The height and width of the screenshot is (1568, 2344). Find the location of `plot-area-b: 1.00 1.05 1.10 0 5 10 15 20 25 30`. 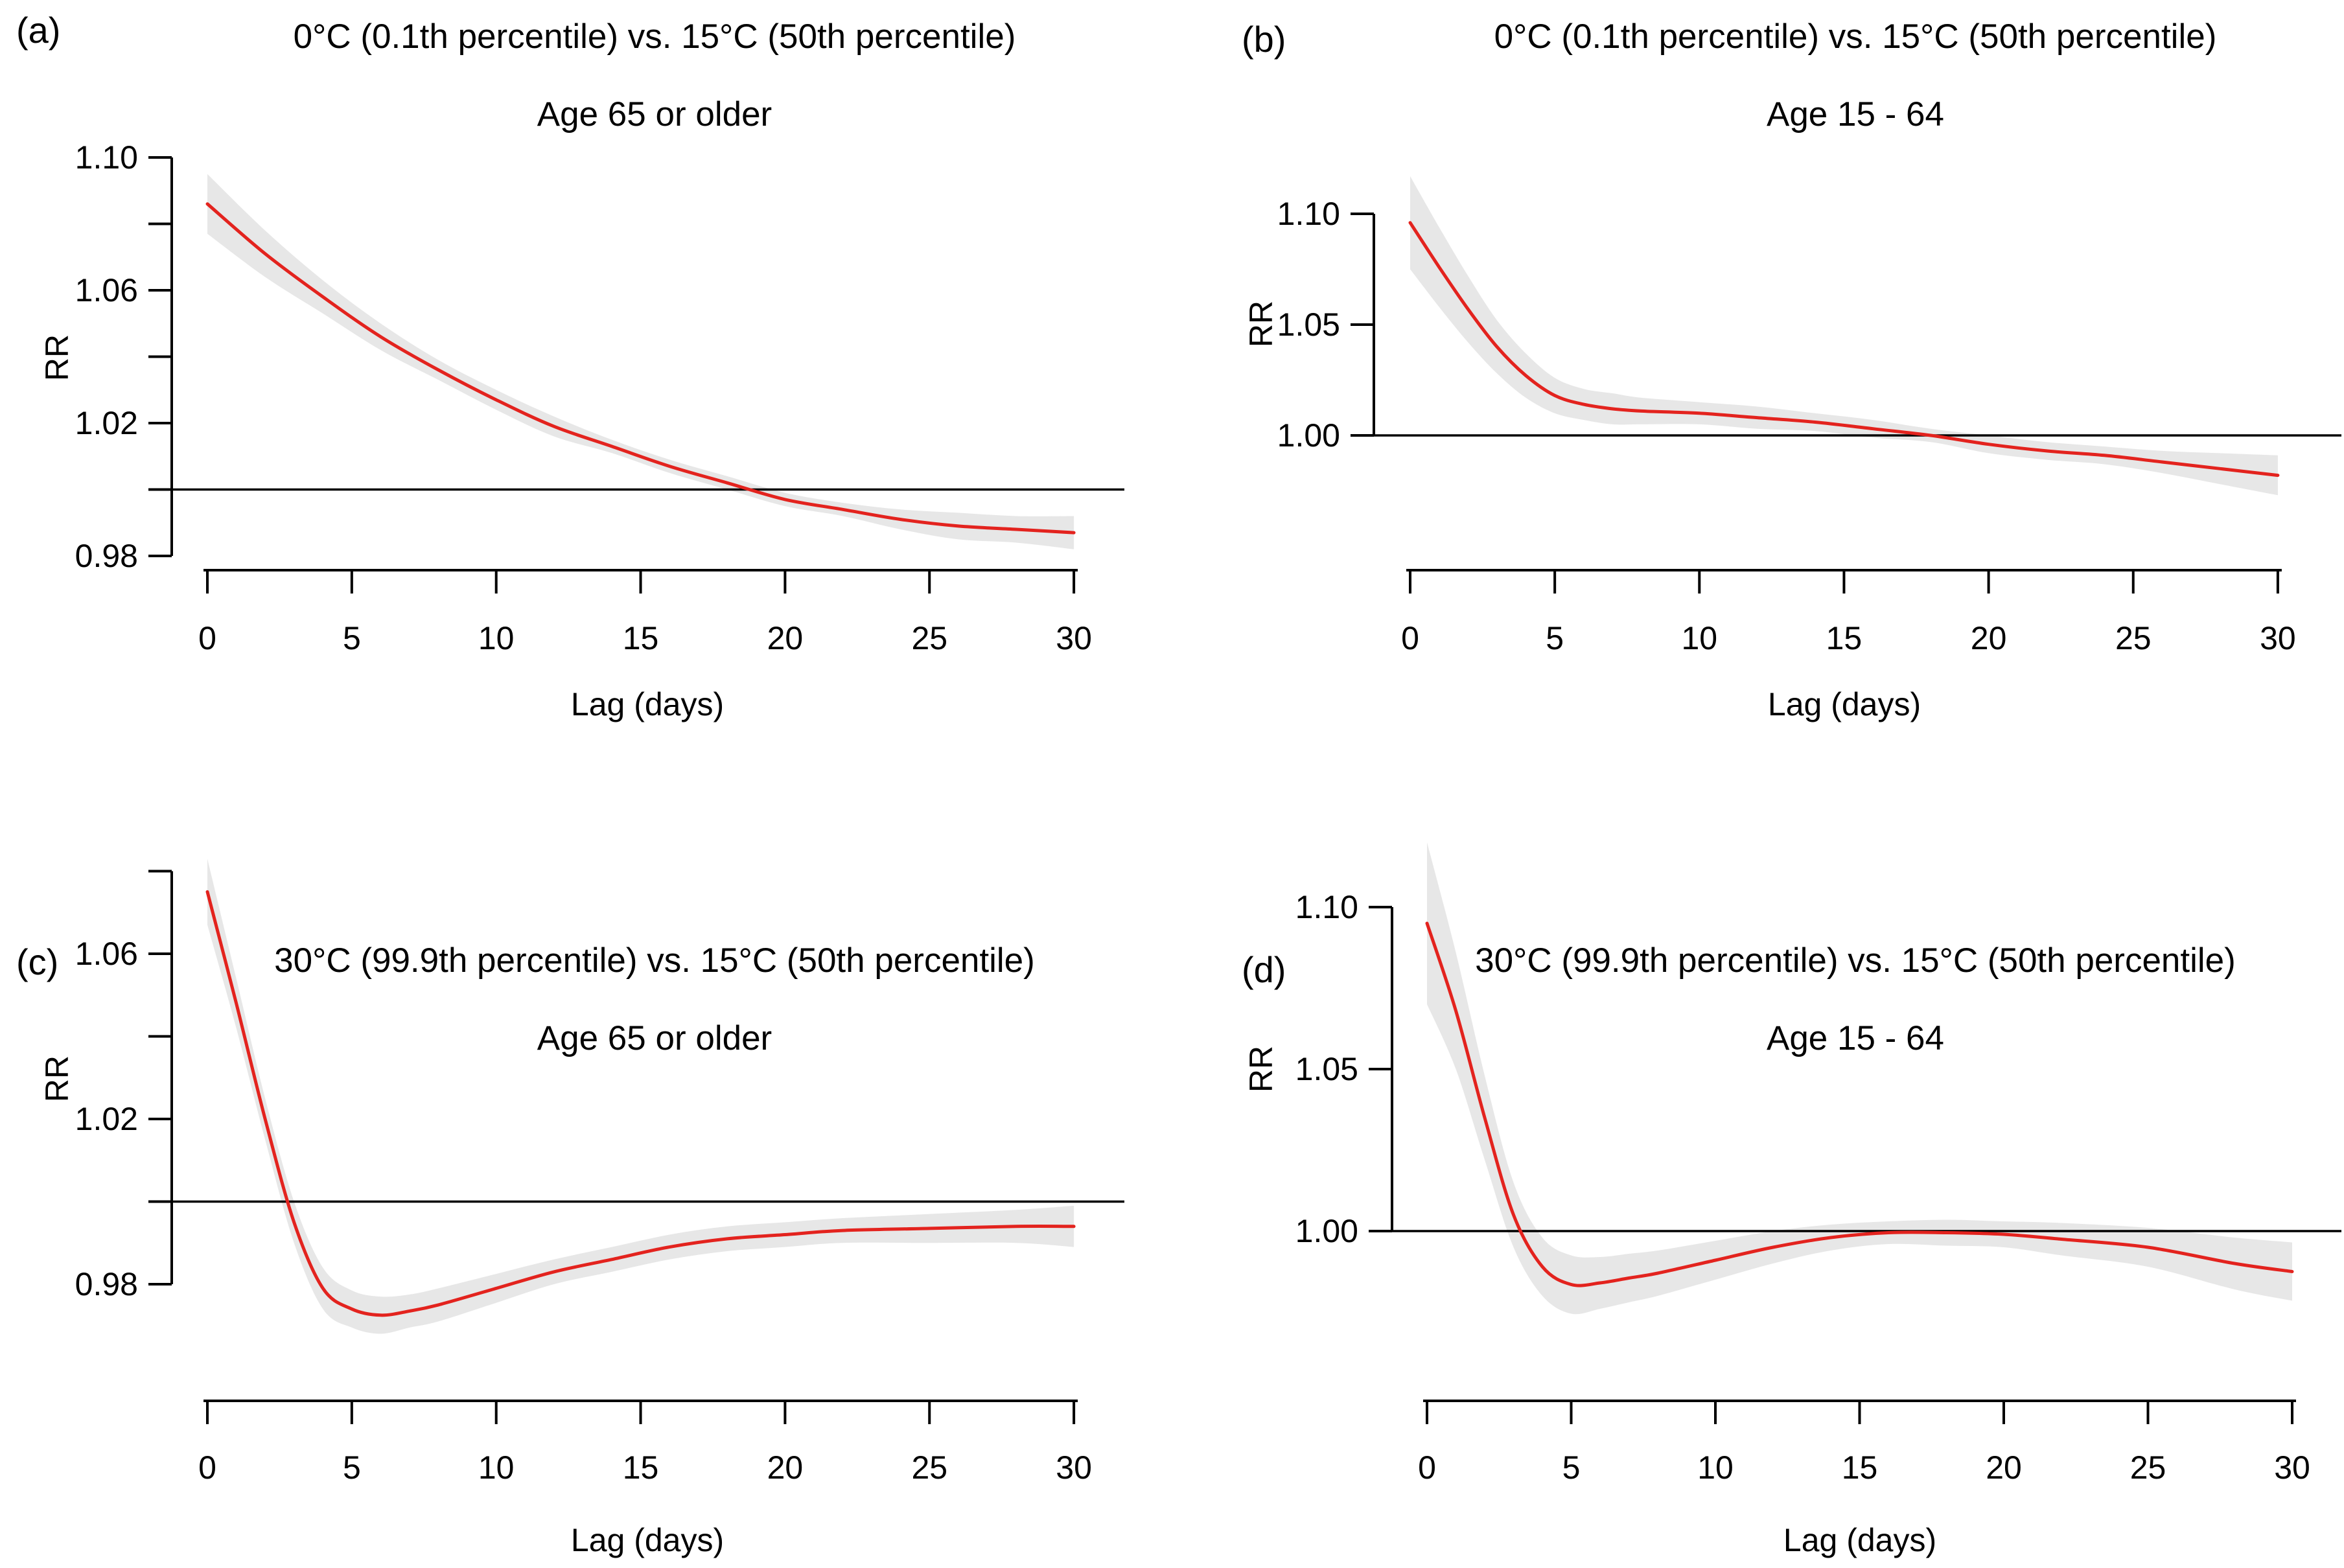

plot-area-b: 1.00 1.05 1.10 0 5 10 15 20 25 30 is located at coordinates (1809, 416).